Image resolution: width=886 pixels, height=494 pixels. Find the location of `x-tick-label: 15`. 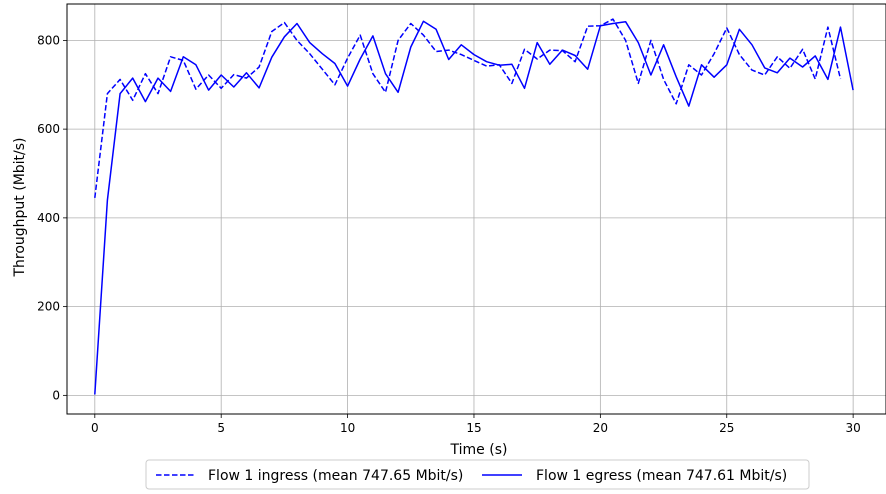

x-tick-label: 15 is located at coordinates (473, 428).